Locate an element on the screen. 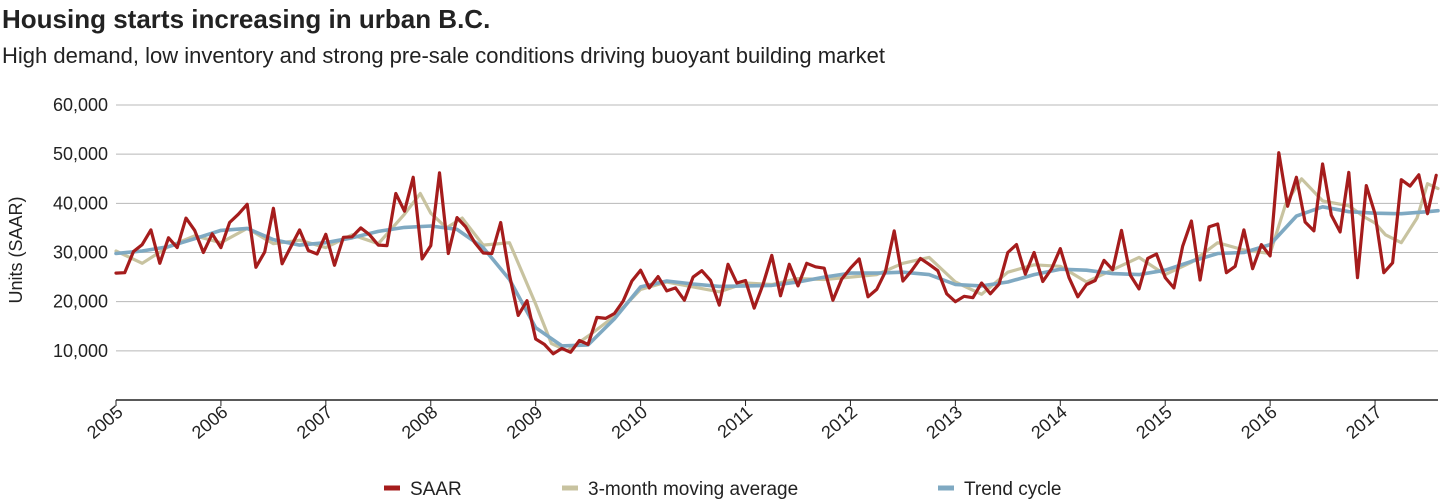 The height and width of the screenshot is (500, 1441). x-tick-label: 2005 is located at coordinates (105, 422).